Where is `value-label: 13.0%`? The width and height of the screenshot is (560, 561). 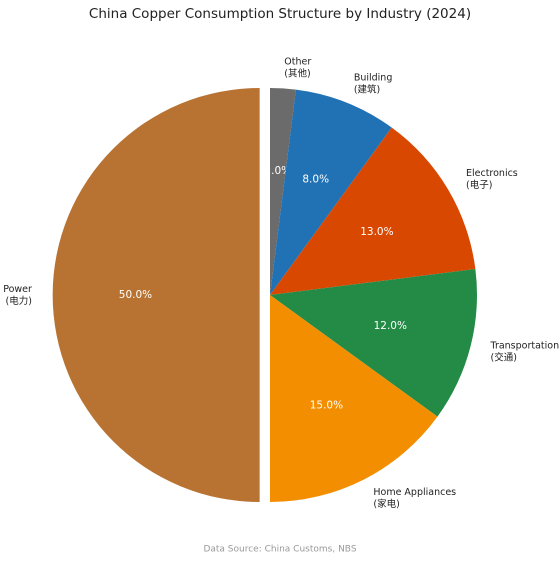
value-label: 13.0% is located at coordinates (376, 232).